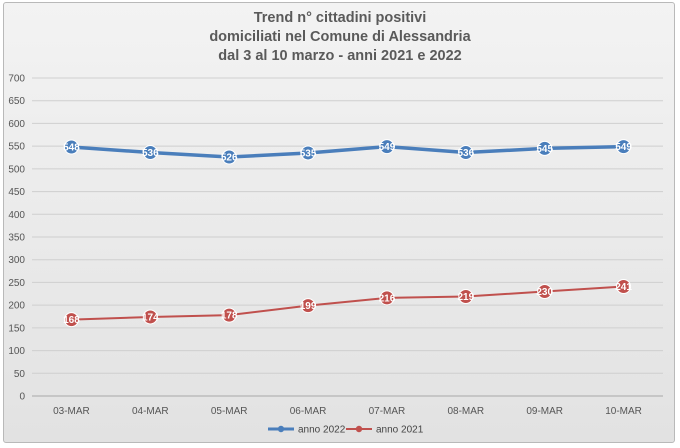 This screenshot has height=448, width=680. I want to click on legend-label: anno 2022, so click(322, 430).